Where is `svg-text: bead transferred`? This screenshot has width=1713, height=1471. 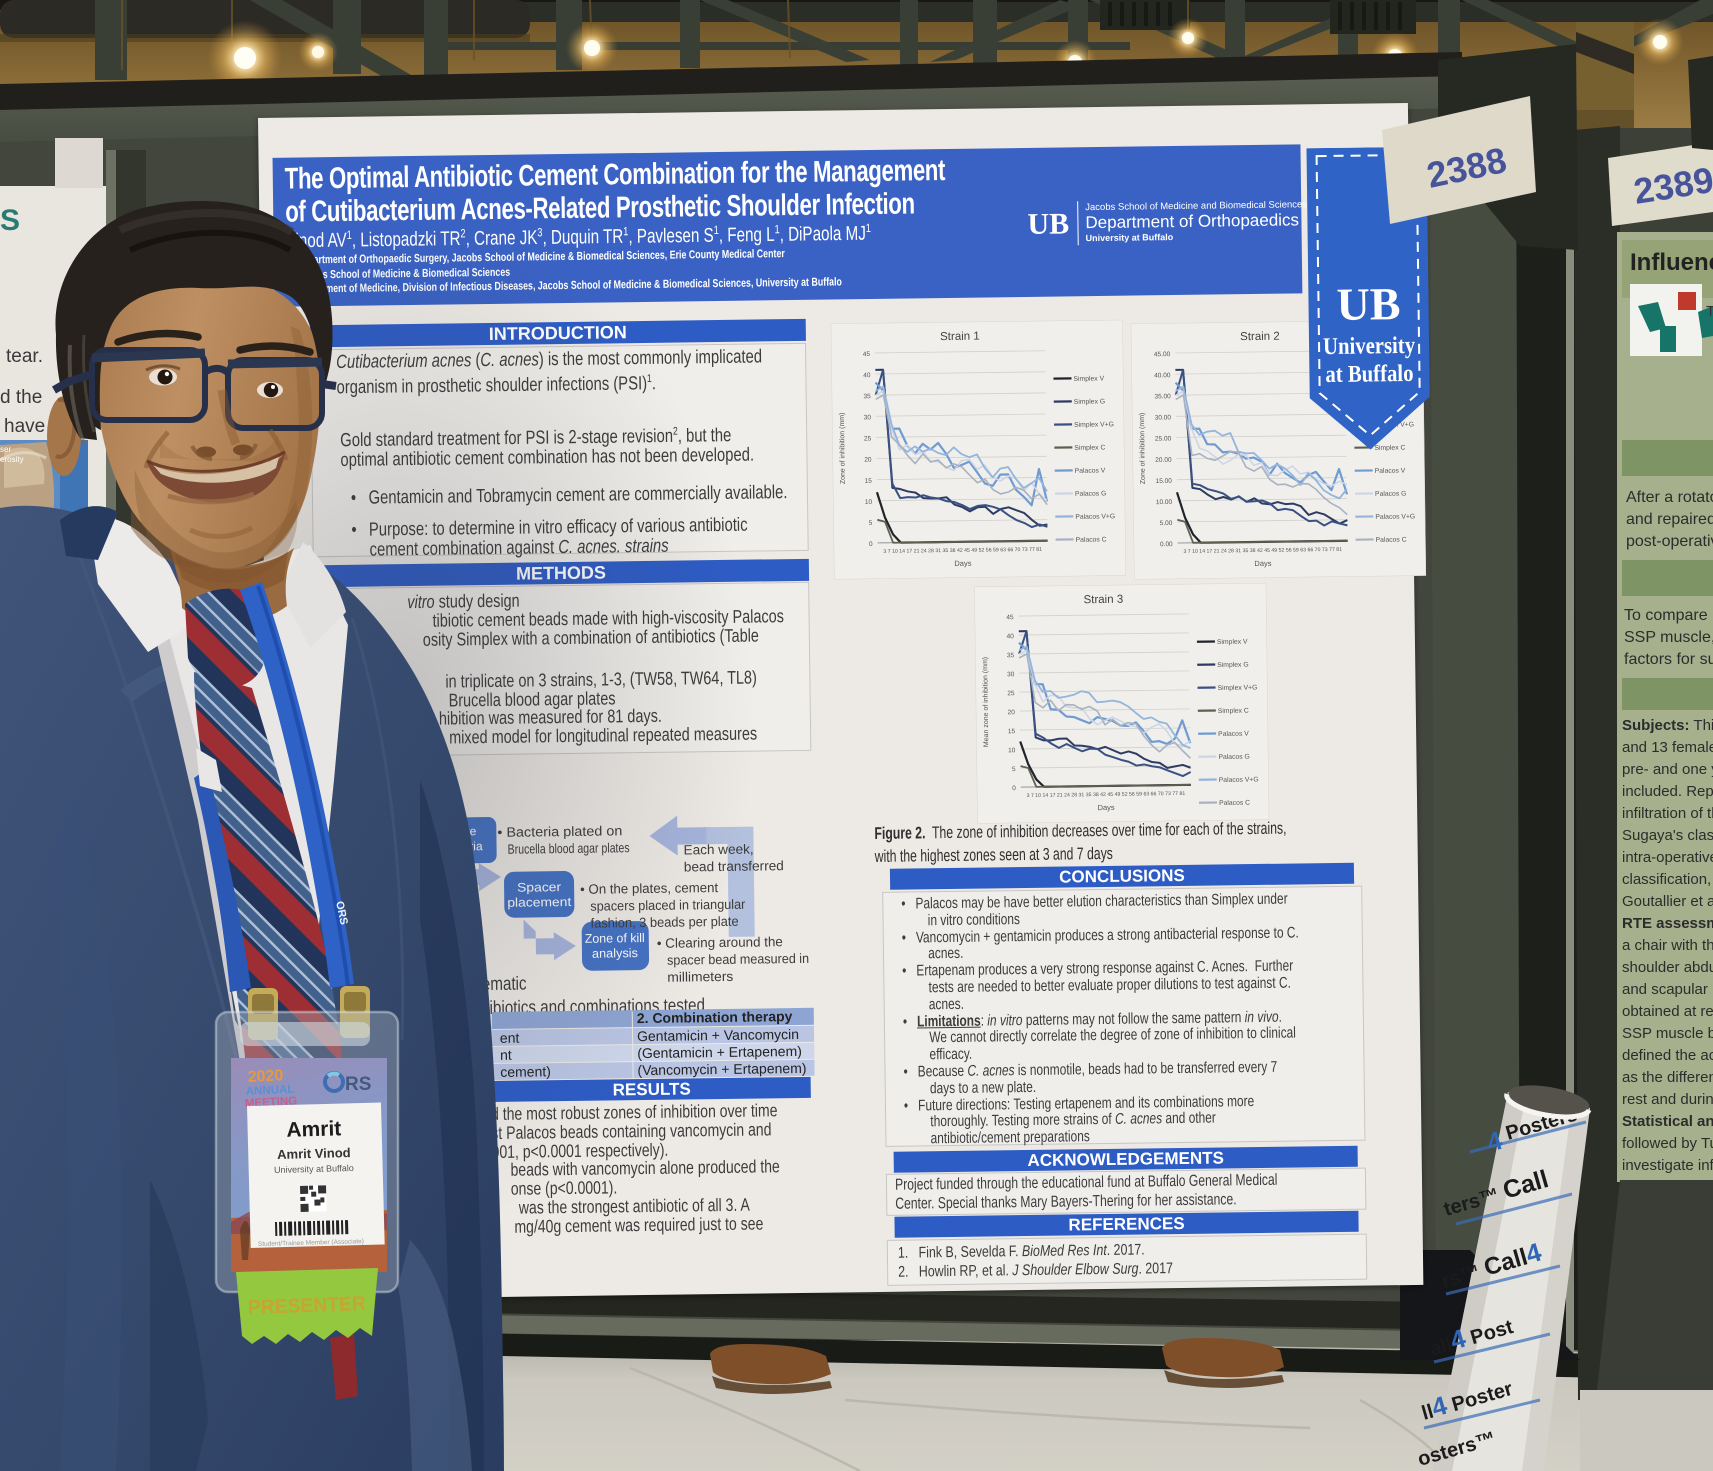 svg-text: bead transferred is located at coordinates (734, 866).